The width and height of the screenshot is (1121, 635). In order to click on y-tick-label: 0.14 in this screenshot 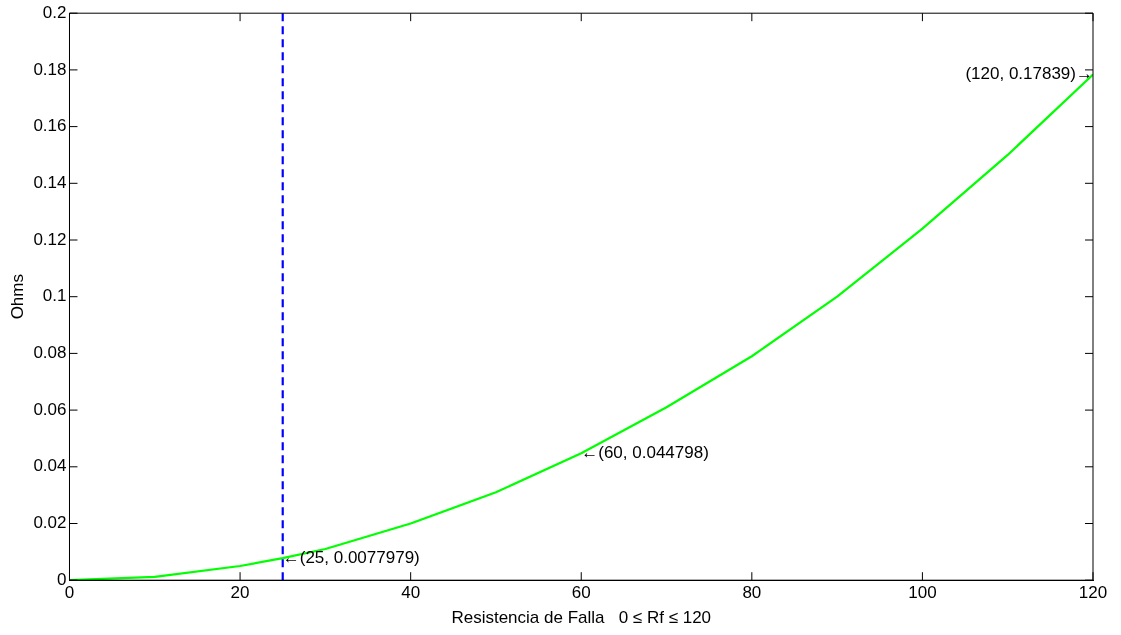, I will do `click(50, 182)`.